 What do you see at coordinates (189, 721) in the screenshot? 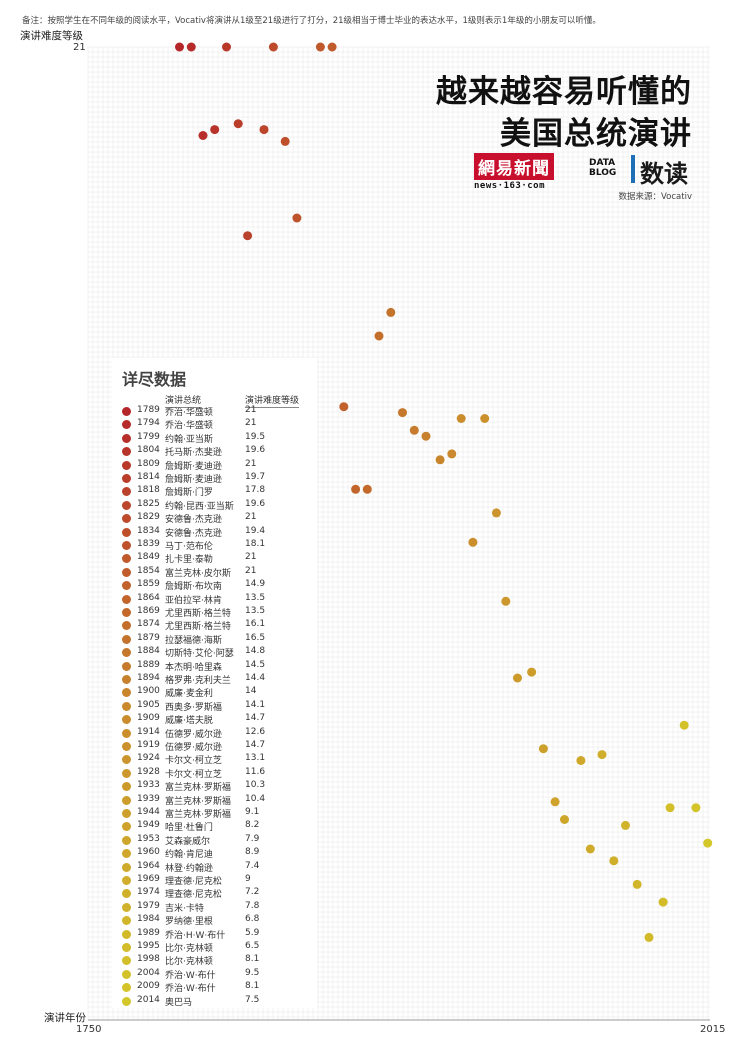
I see `row-president: 威廉·塔夫脱` at bounding box center [189, 721].